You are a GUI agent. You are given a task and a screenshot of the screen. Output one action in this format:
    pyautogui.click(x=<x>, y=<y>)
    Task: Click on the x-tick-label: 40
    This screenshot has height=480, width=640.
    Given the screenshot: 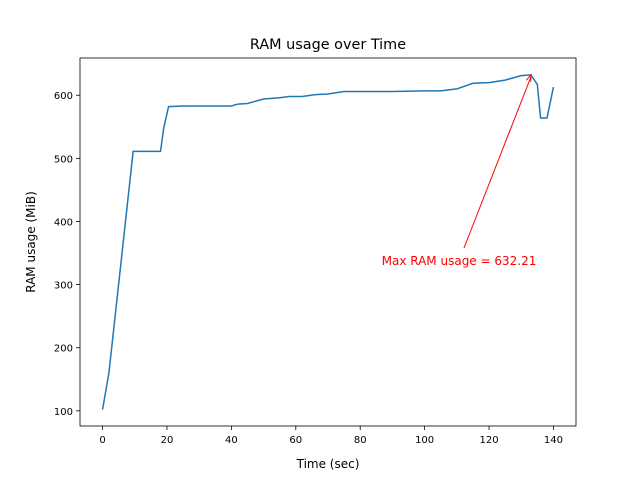 What is the action you would take?
    pyautogui.click(x=231, y=440)
    